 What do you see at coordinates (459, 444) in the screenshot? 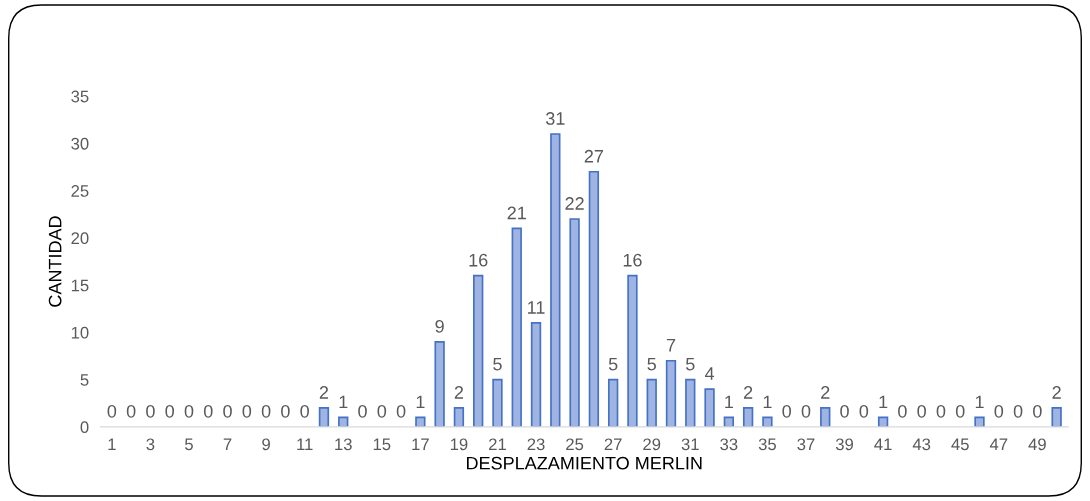
I see `x-tick-label: 19` at bounding box center [459, 444].